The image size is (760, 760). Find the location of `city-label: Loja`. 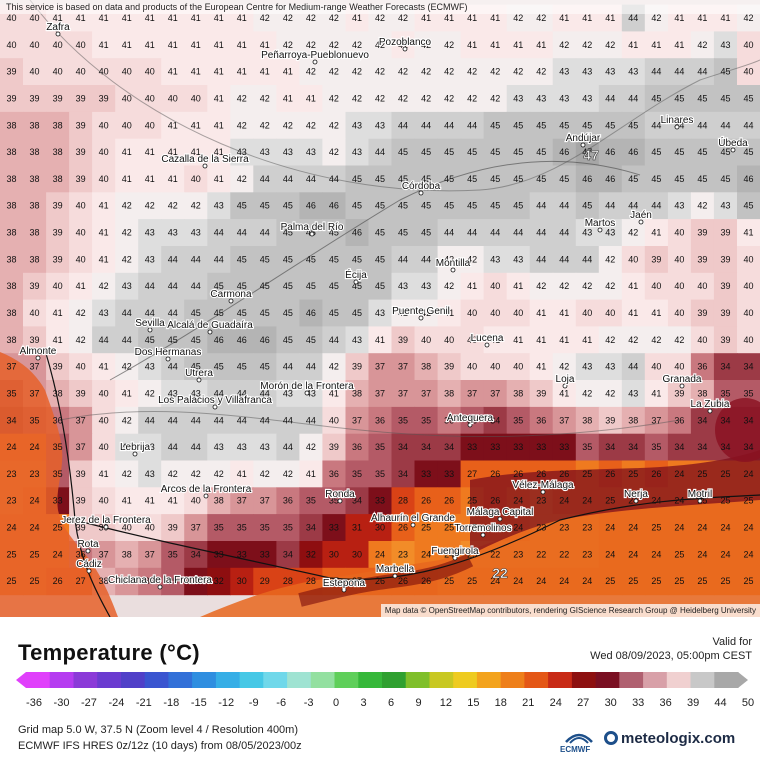

city-label: Loja is located at coordinates (565, 379).